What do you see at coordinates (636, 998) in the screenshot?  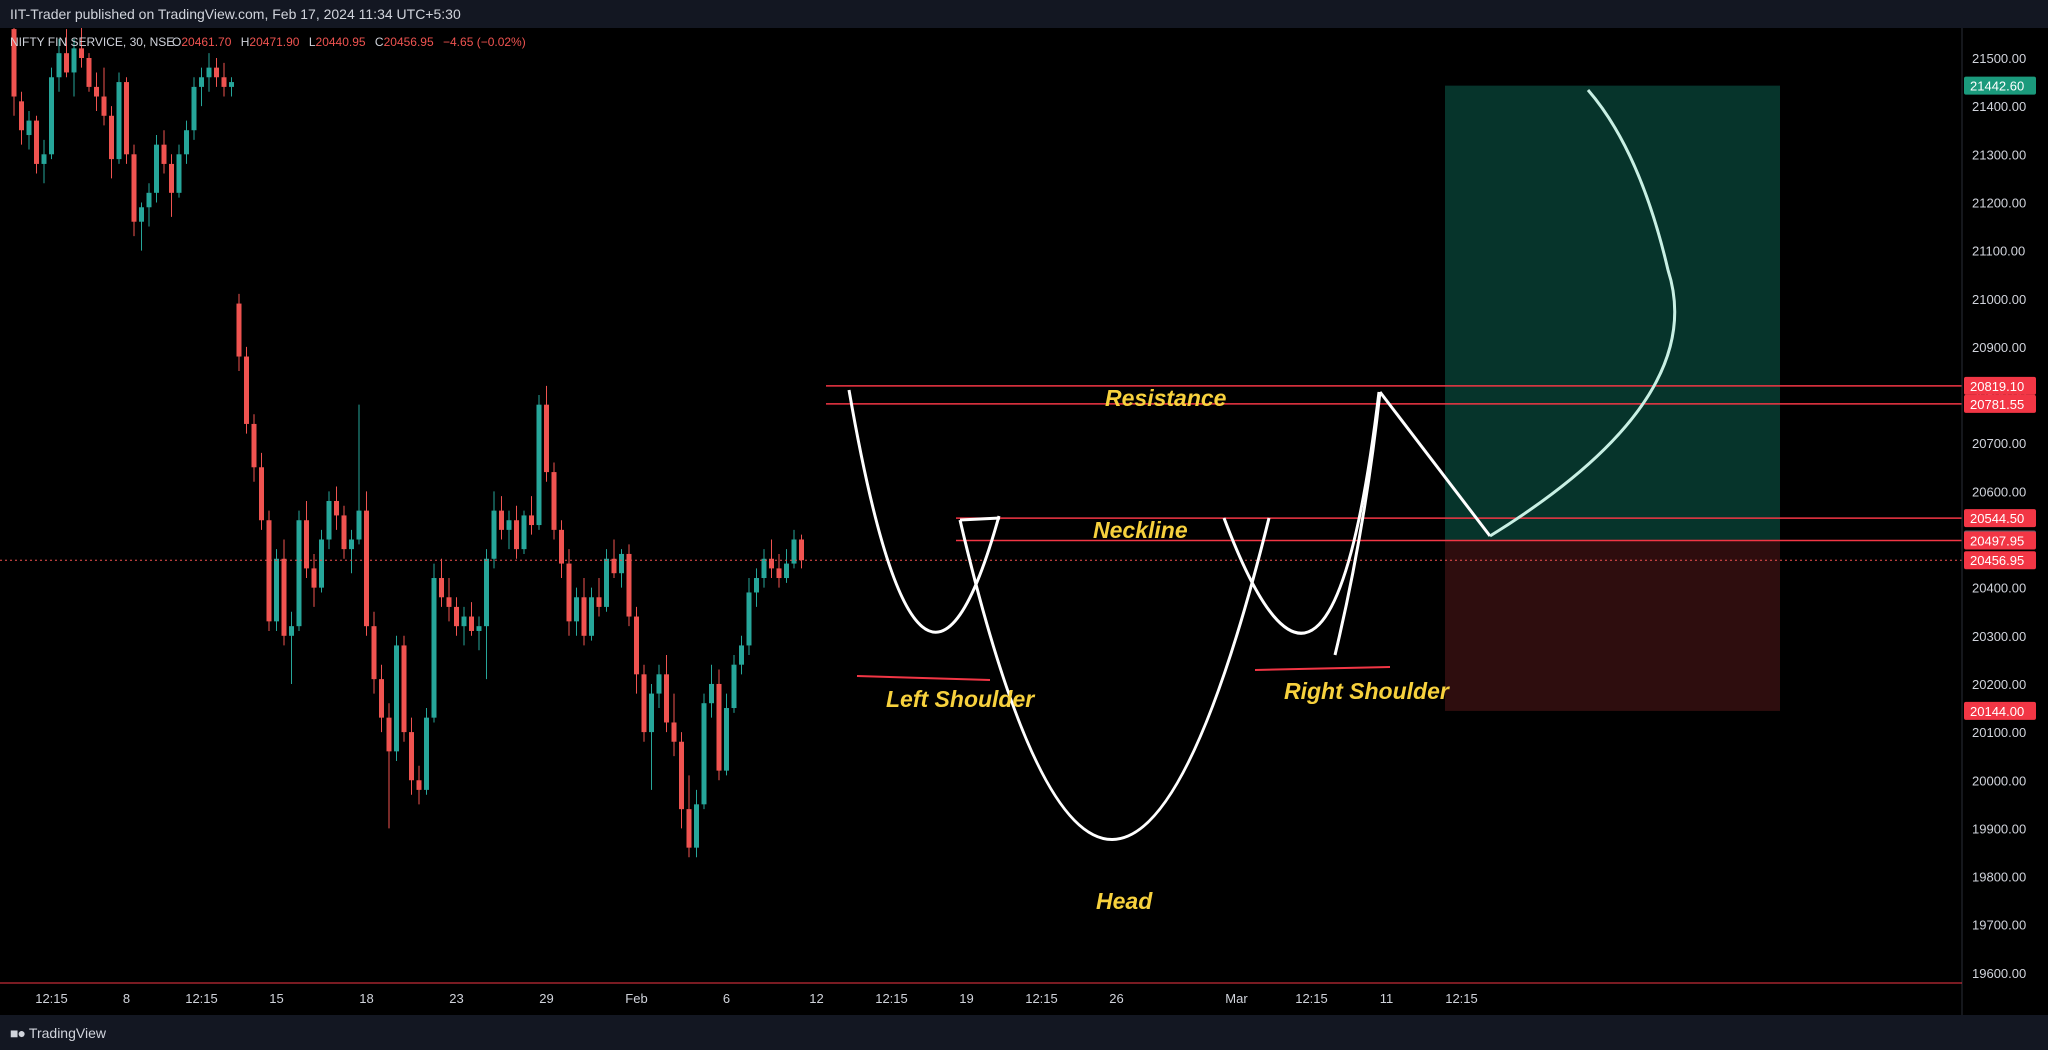 I see `x-tick-label: Feb` at bounding box center [636, 998].